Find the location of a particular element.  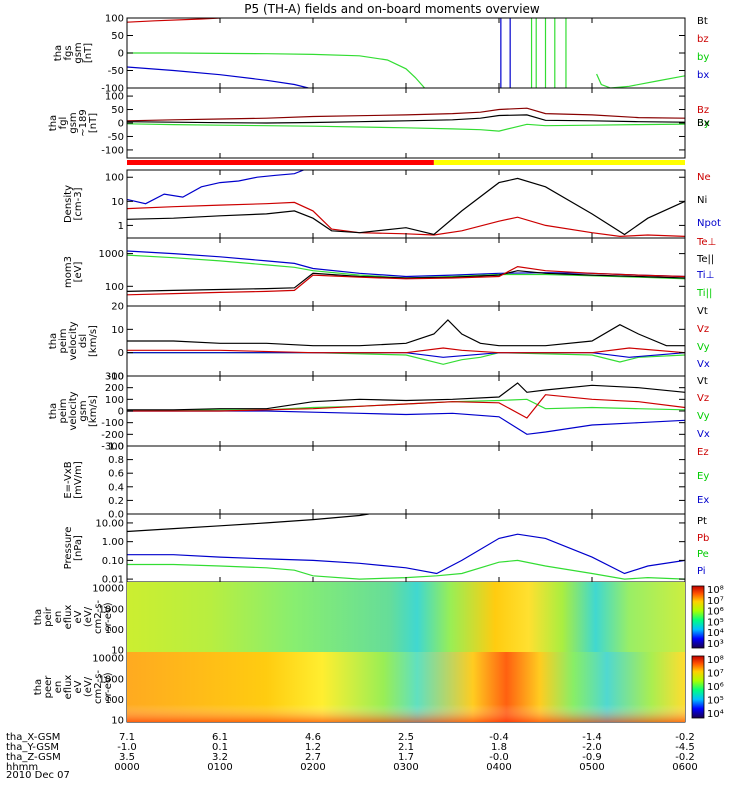

series-Ni is located at coordinates (406, 206).